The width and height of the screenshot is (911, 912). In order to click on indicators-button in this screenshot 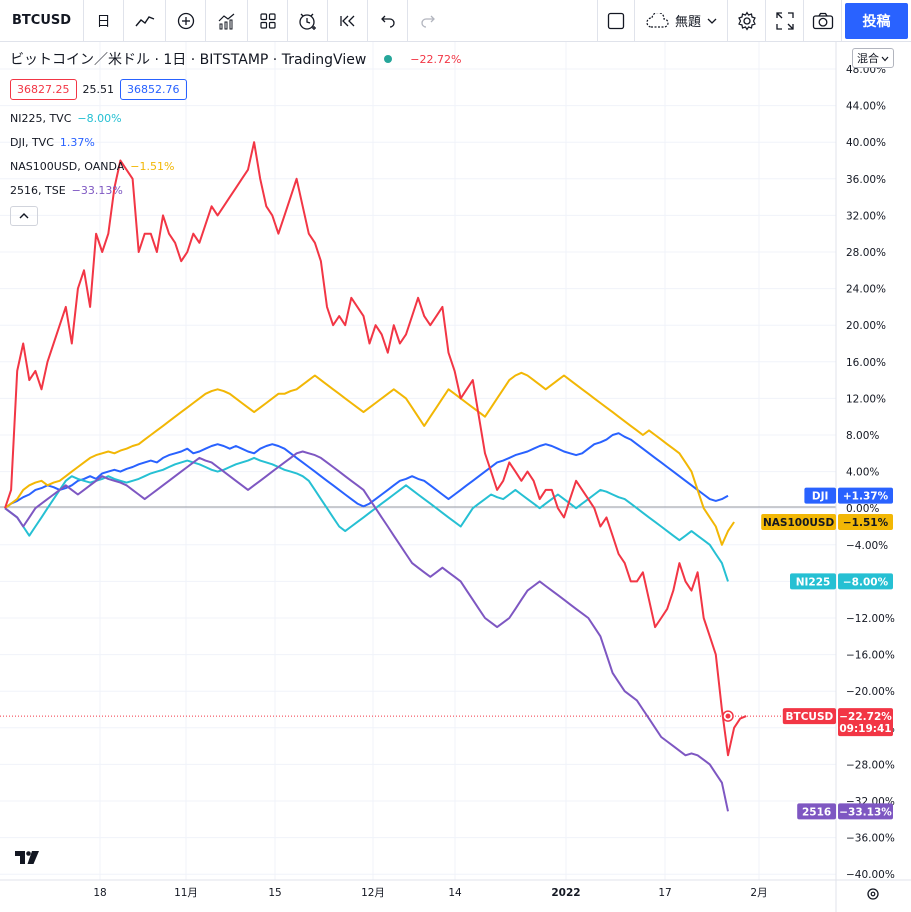, I will do `click(227, 21)`.